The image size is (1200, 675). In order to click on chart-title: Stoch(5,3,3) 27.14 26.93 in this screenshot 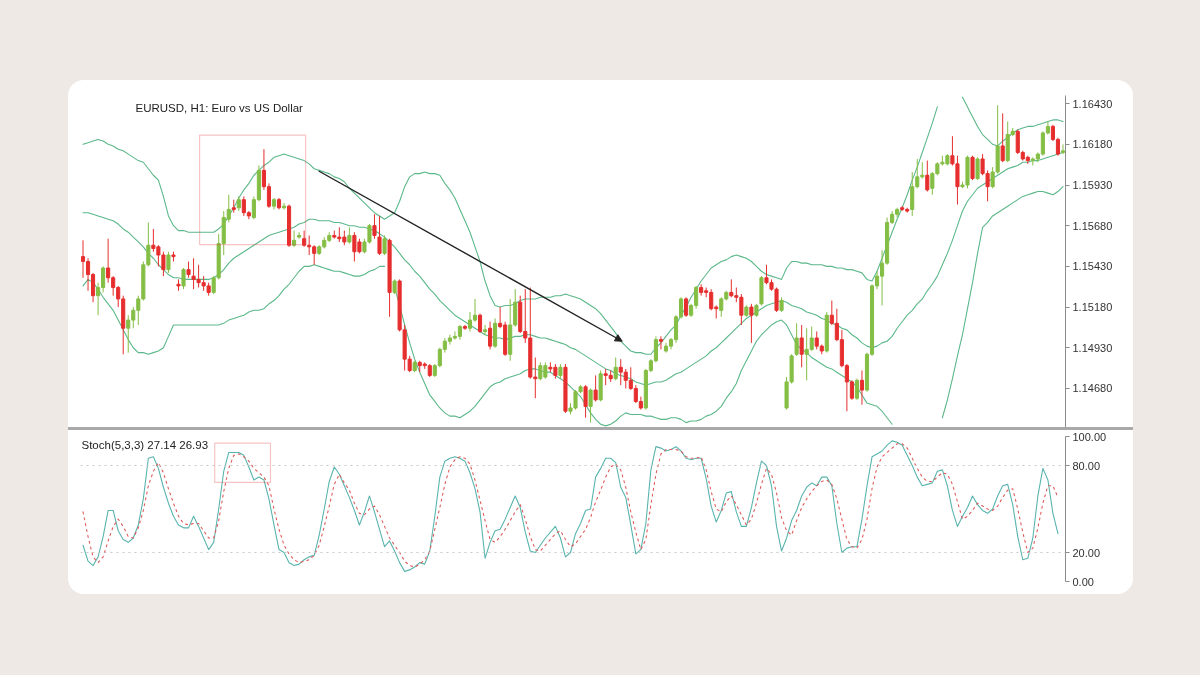, I will do `click(145, 444)`.